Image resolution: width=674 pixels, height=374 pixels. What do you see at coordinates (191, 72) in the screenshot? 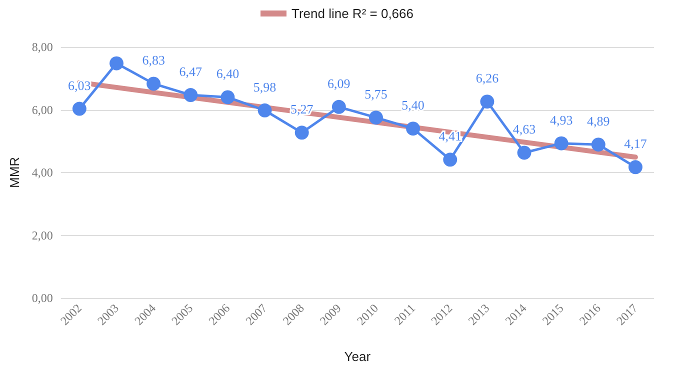
I see `data-label: 6,47` at bounding box center [191, 72].